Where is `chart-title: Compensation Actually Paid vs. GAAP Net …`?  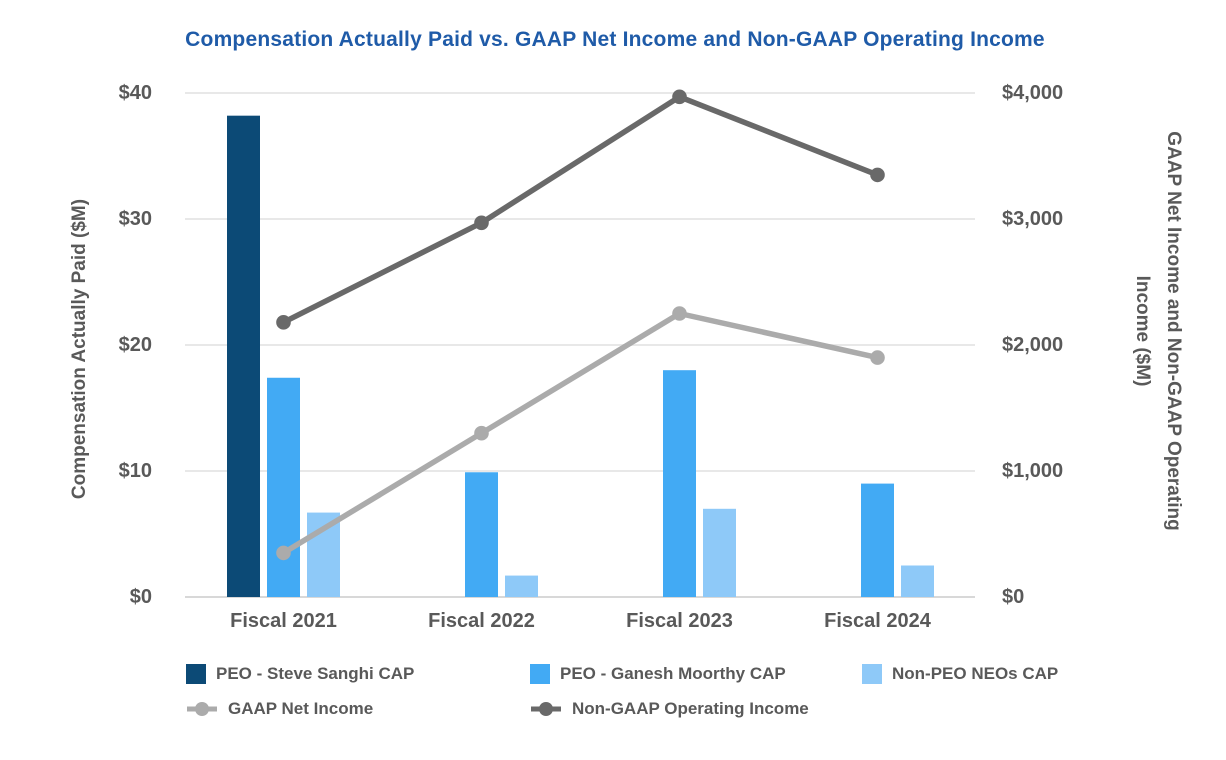 chart-title: Compensation Actually Paid vs. GAAP Net … is located at coordinates (615, 39).